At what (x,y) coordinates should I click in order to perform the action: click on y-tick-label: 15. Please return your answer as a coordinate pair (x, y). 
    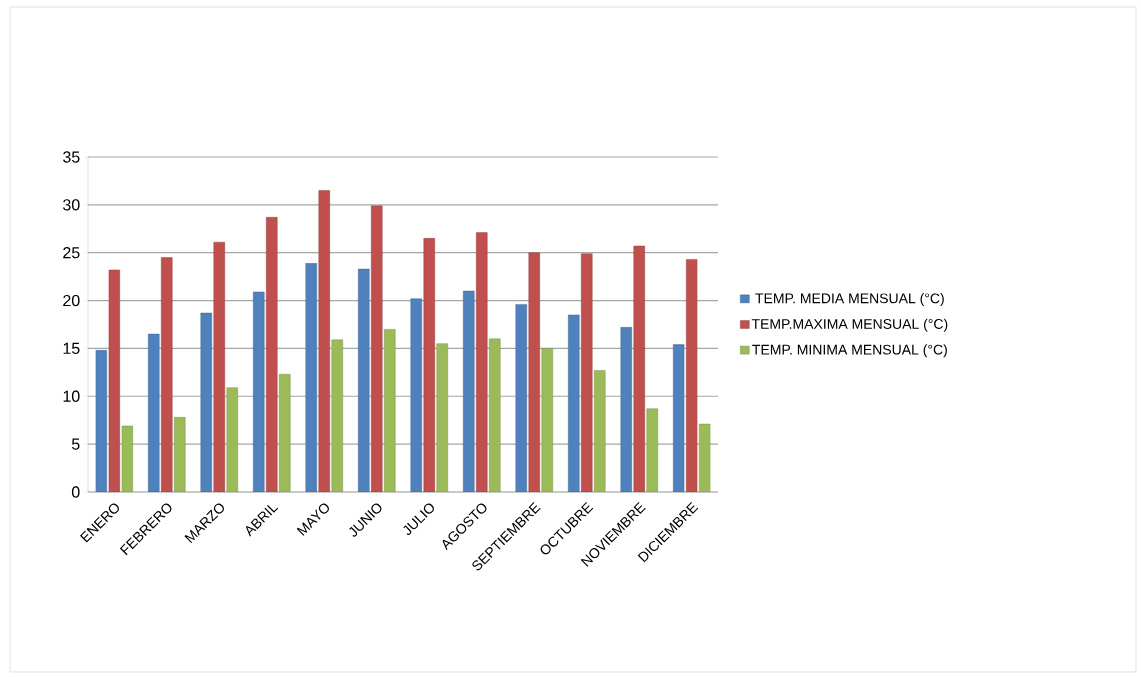
    Looking at the image, I should click on (71, 348).